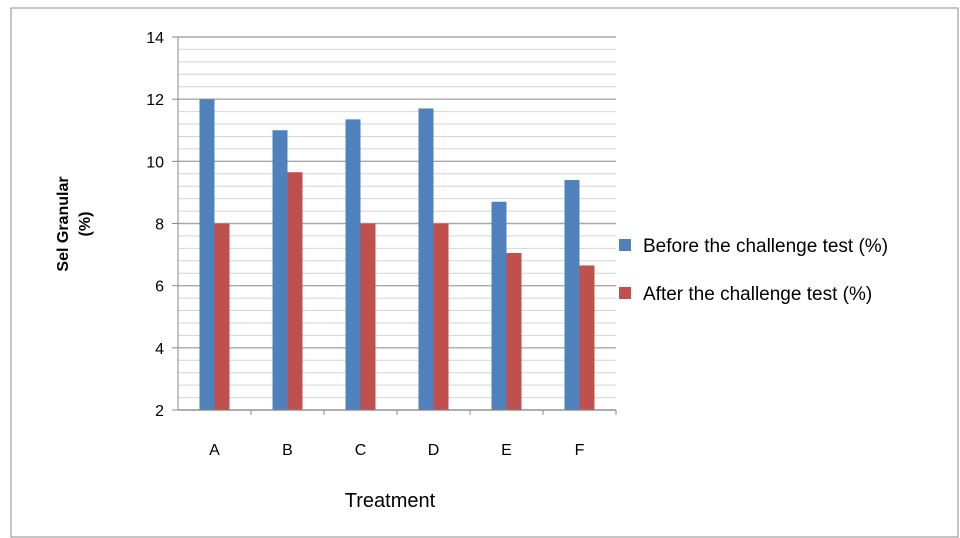  Describe the element at coordinates (159, 411) in the screenshot. I see `y-tick-label: 2` at that location.